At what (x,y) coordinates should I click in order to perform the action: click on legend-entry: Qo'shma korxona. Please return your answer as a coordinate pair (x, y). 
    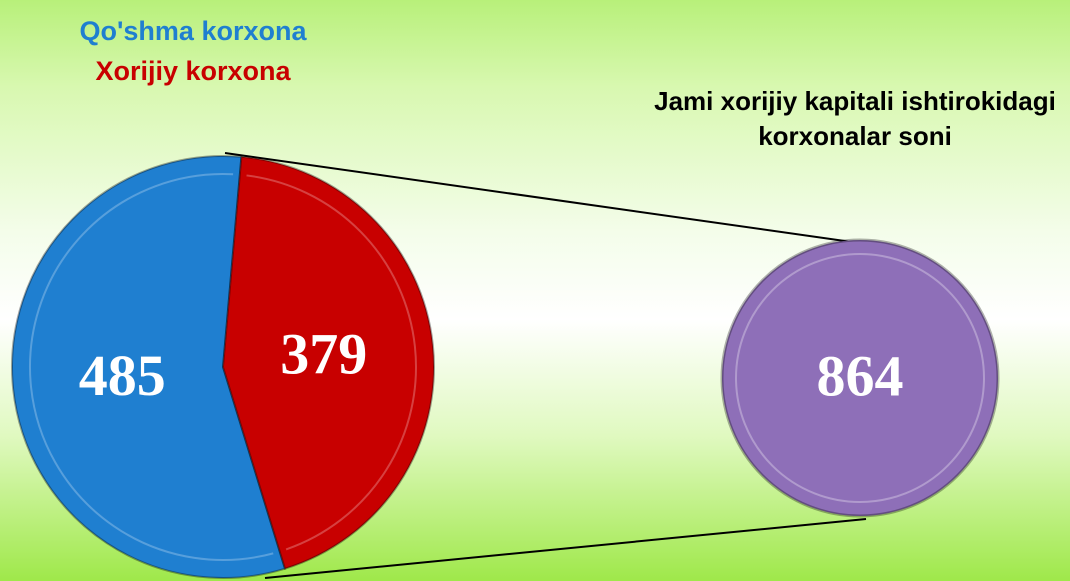
    Looking at the image, I should click on (193, 31).